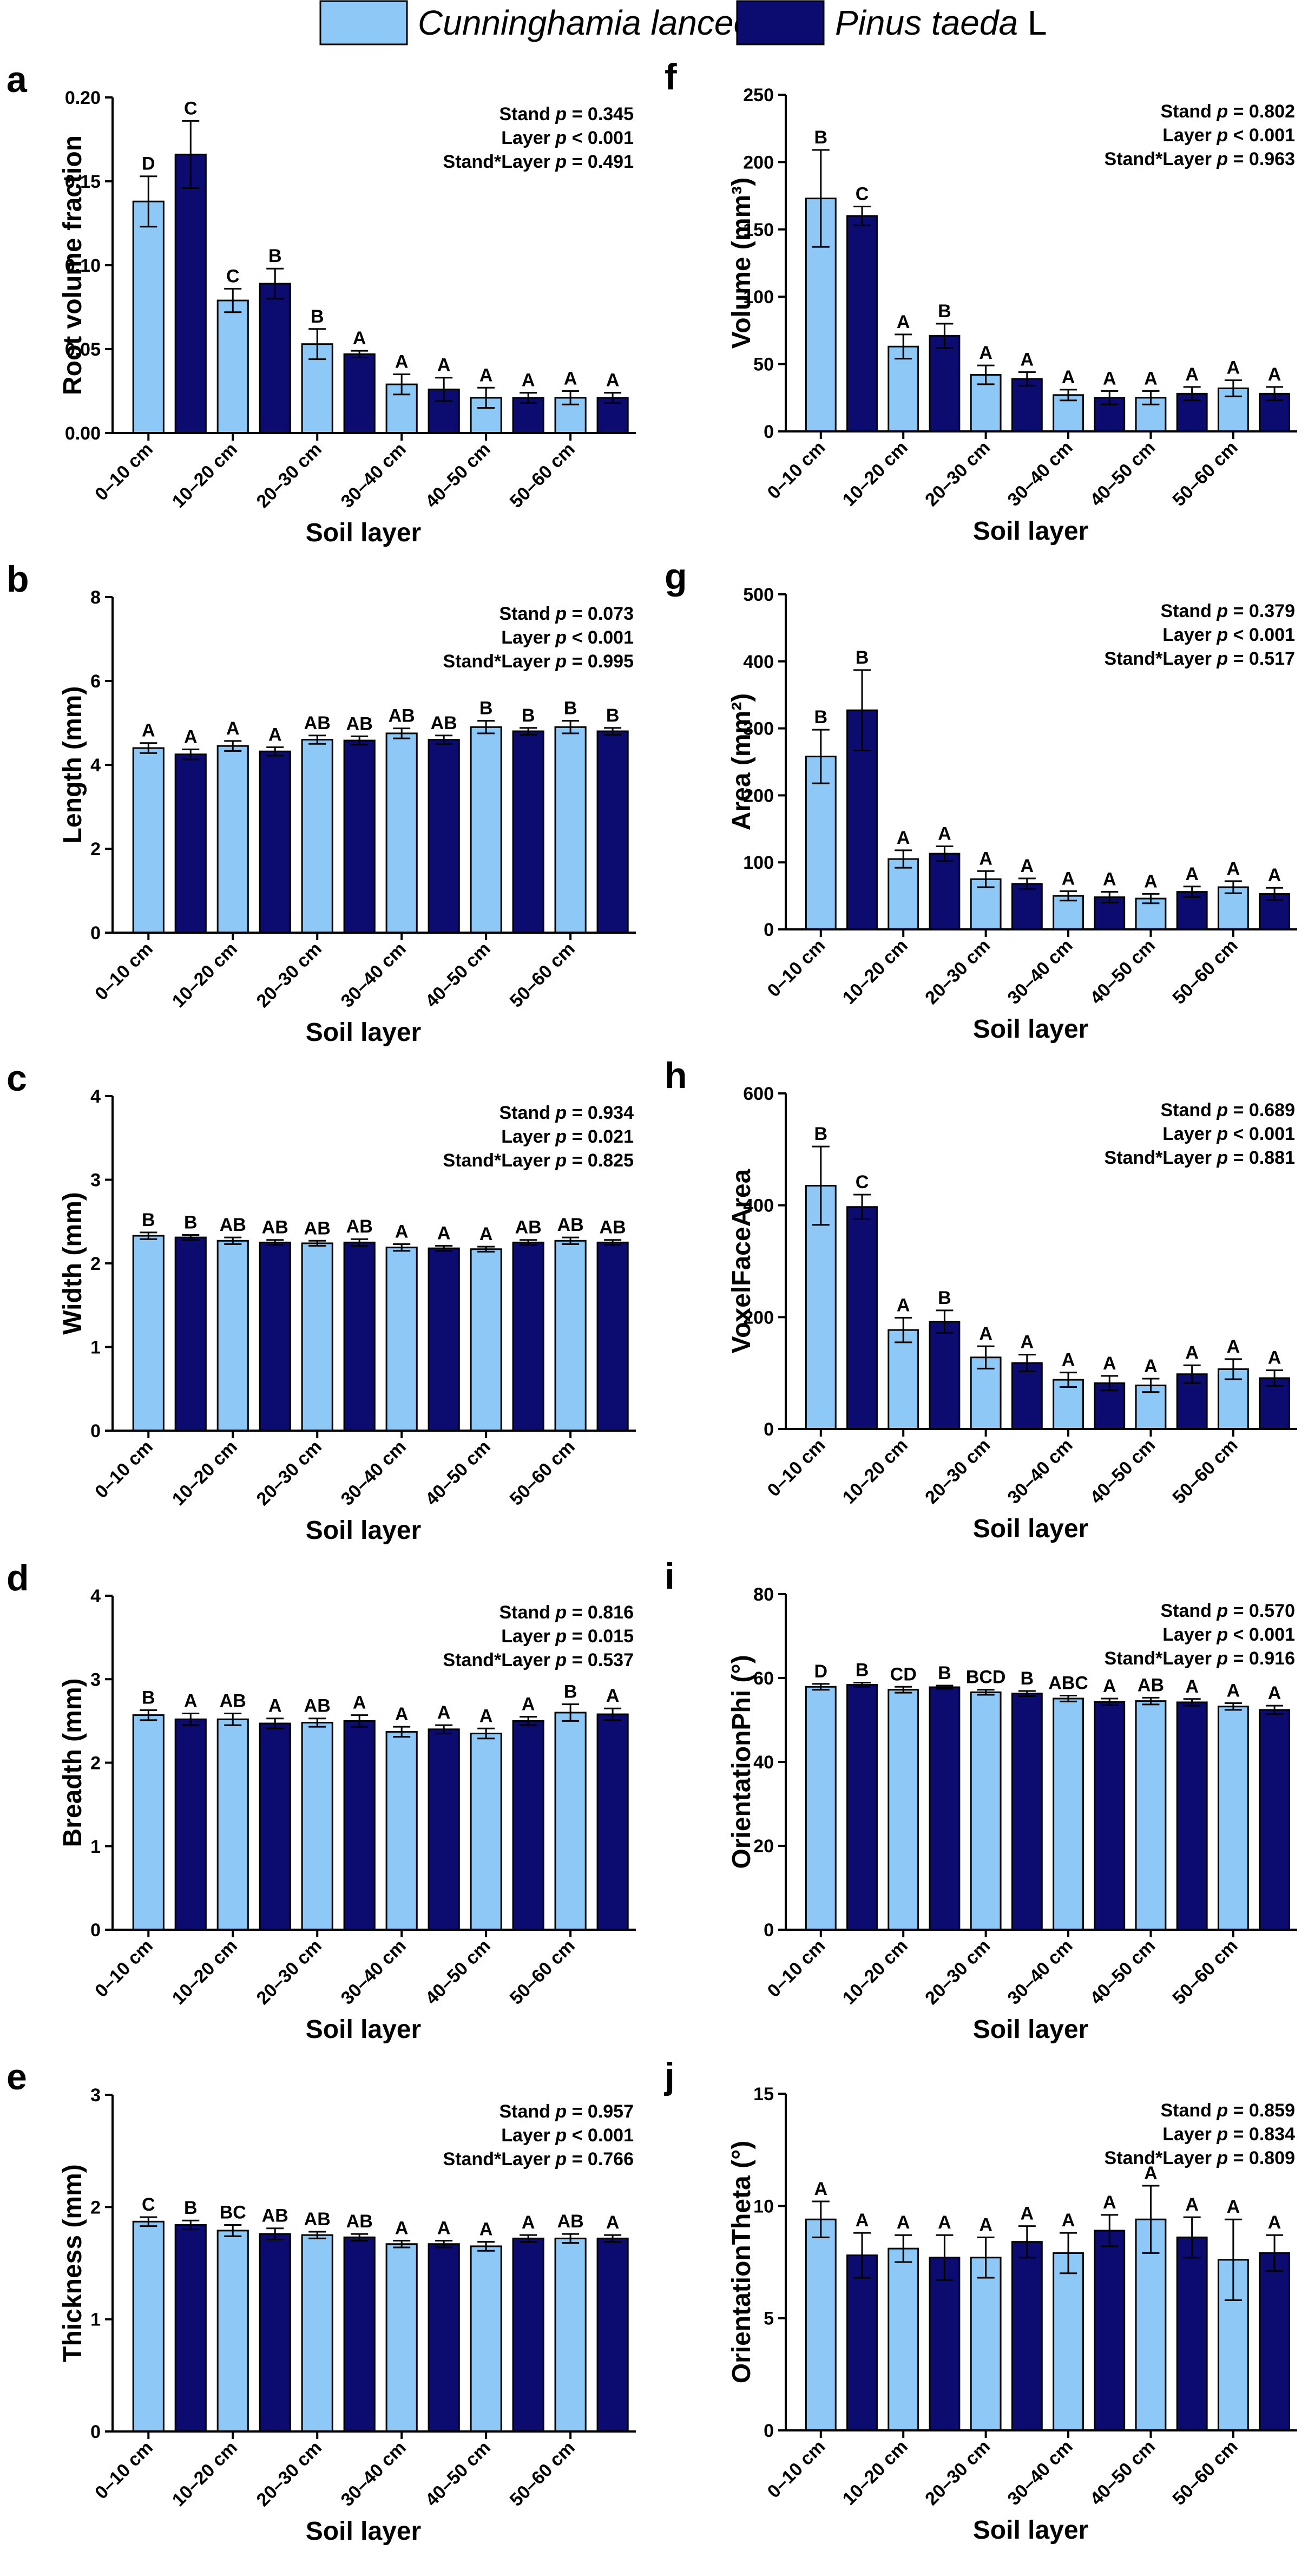 This screenshot has width=1308, height=2576. I want to click on stat-line: Stand*Layer p = 0.766, so click(538, 2159).